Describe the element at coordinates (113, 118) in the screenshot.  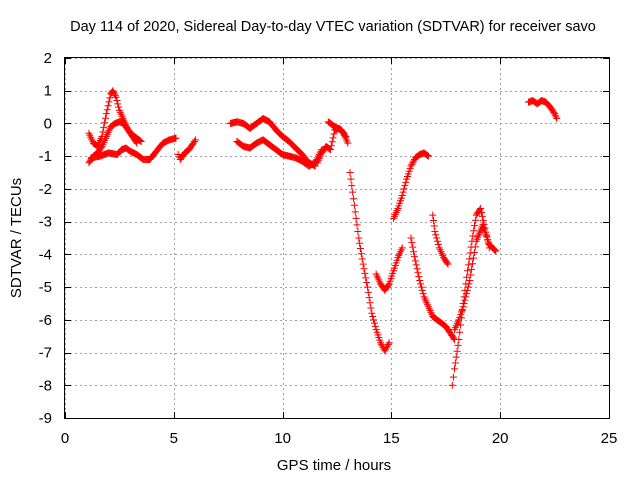
I see `sat-track-a` at that location.